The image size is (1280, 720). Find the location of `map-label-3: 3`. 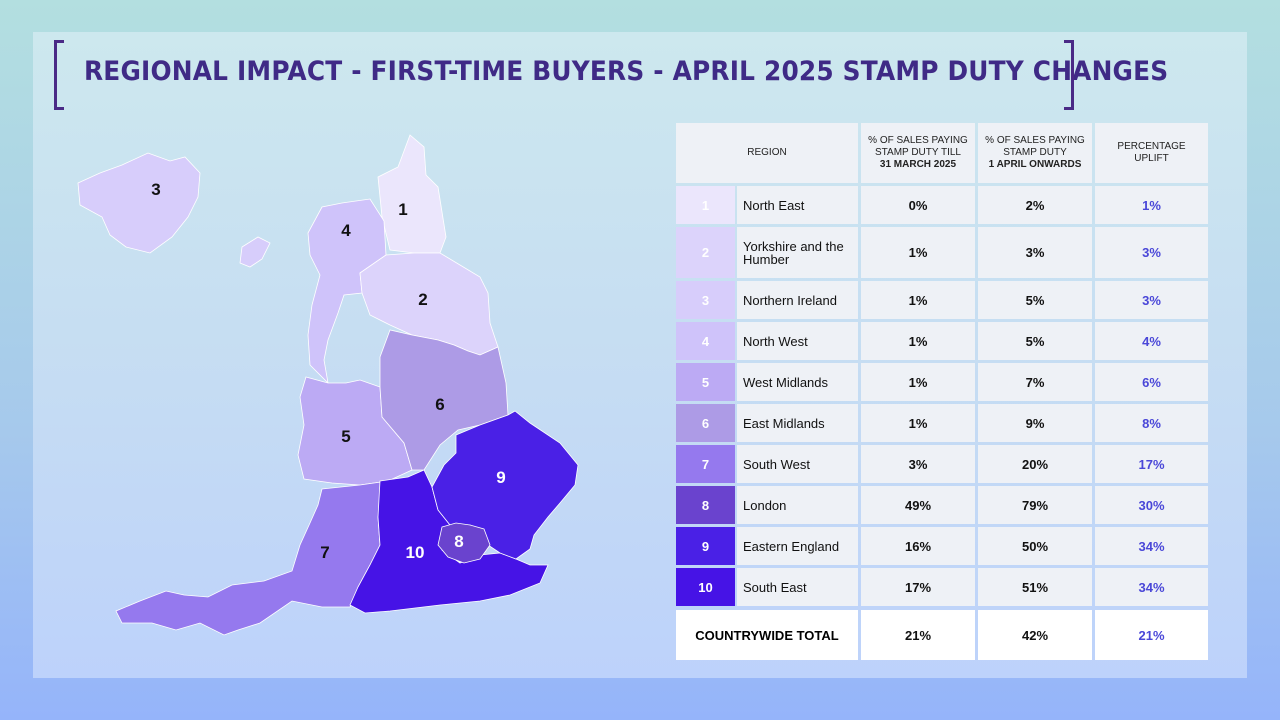

map-label-3: 3 is located at coordinates (155, 189).